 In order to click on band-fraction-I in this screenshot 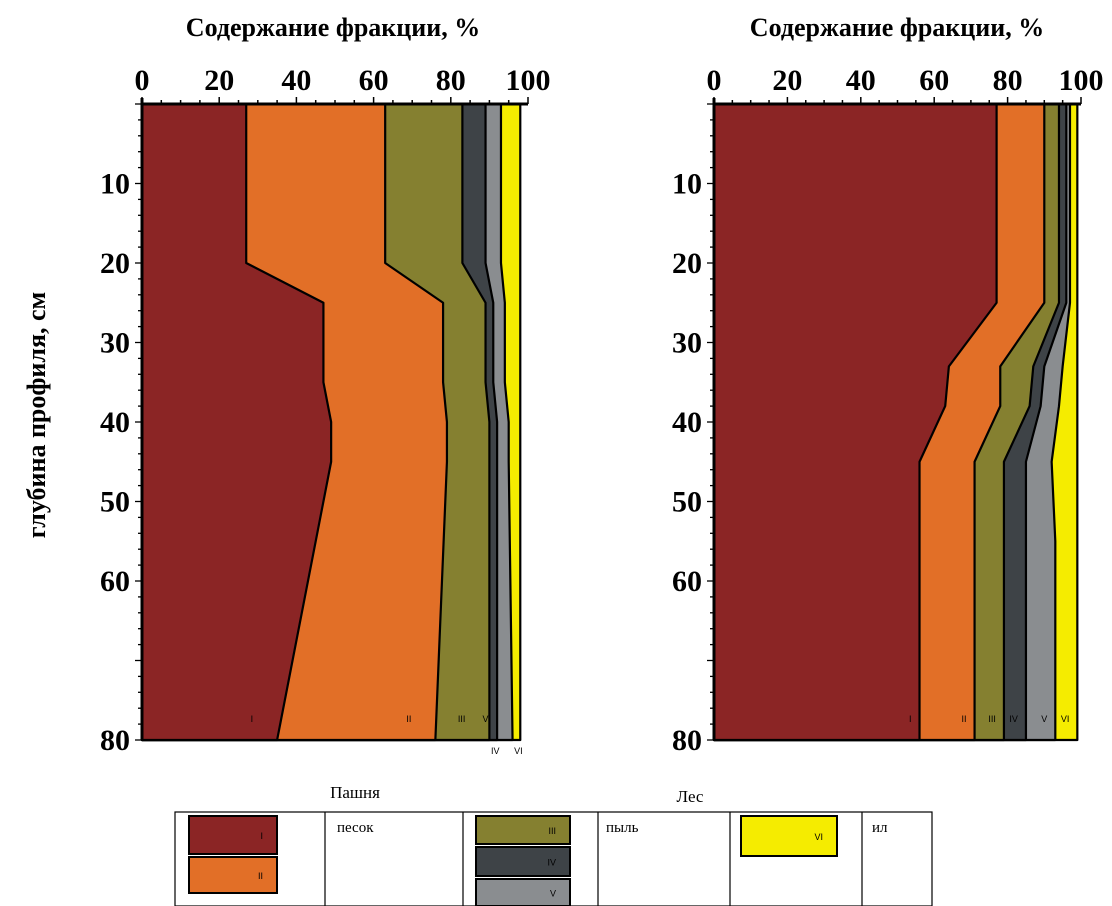, I will do `click(236, 422)`.